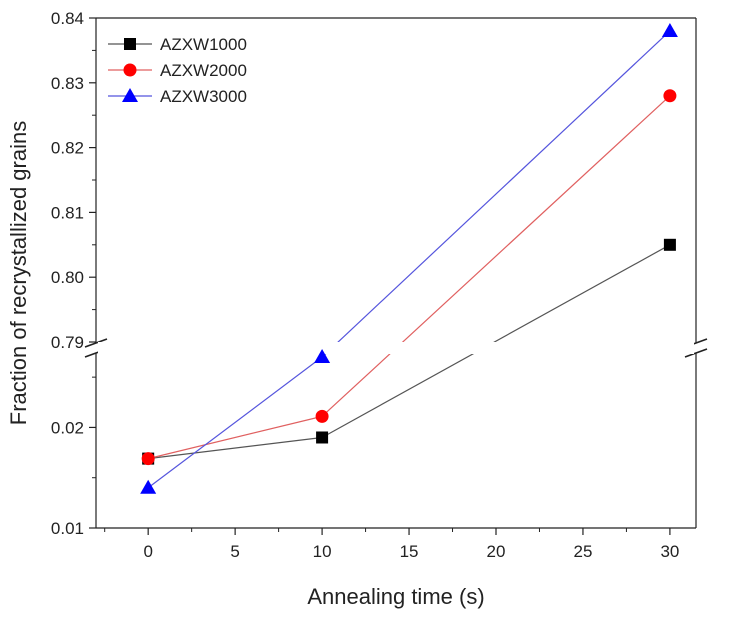  What do you see at coordinates (396, 348) in the screenshot?
I see `axis-break-gap` at bounding box center [396, 348].